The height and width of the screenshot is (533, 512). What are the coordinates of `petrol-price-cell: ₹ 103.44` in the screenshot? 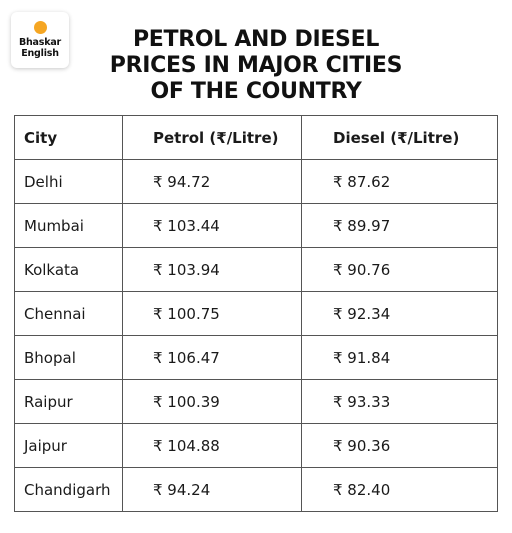 It's located at (212, 225).